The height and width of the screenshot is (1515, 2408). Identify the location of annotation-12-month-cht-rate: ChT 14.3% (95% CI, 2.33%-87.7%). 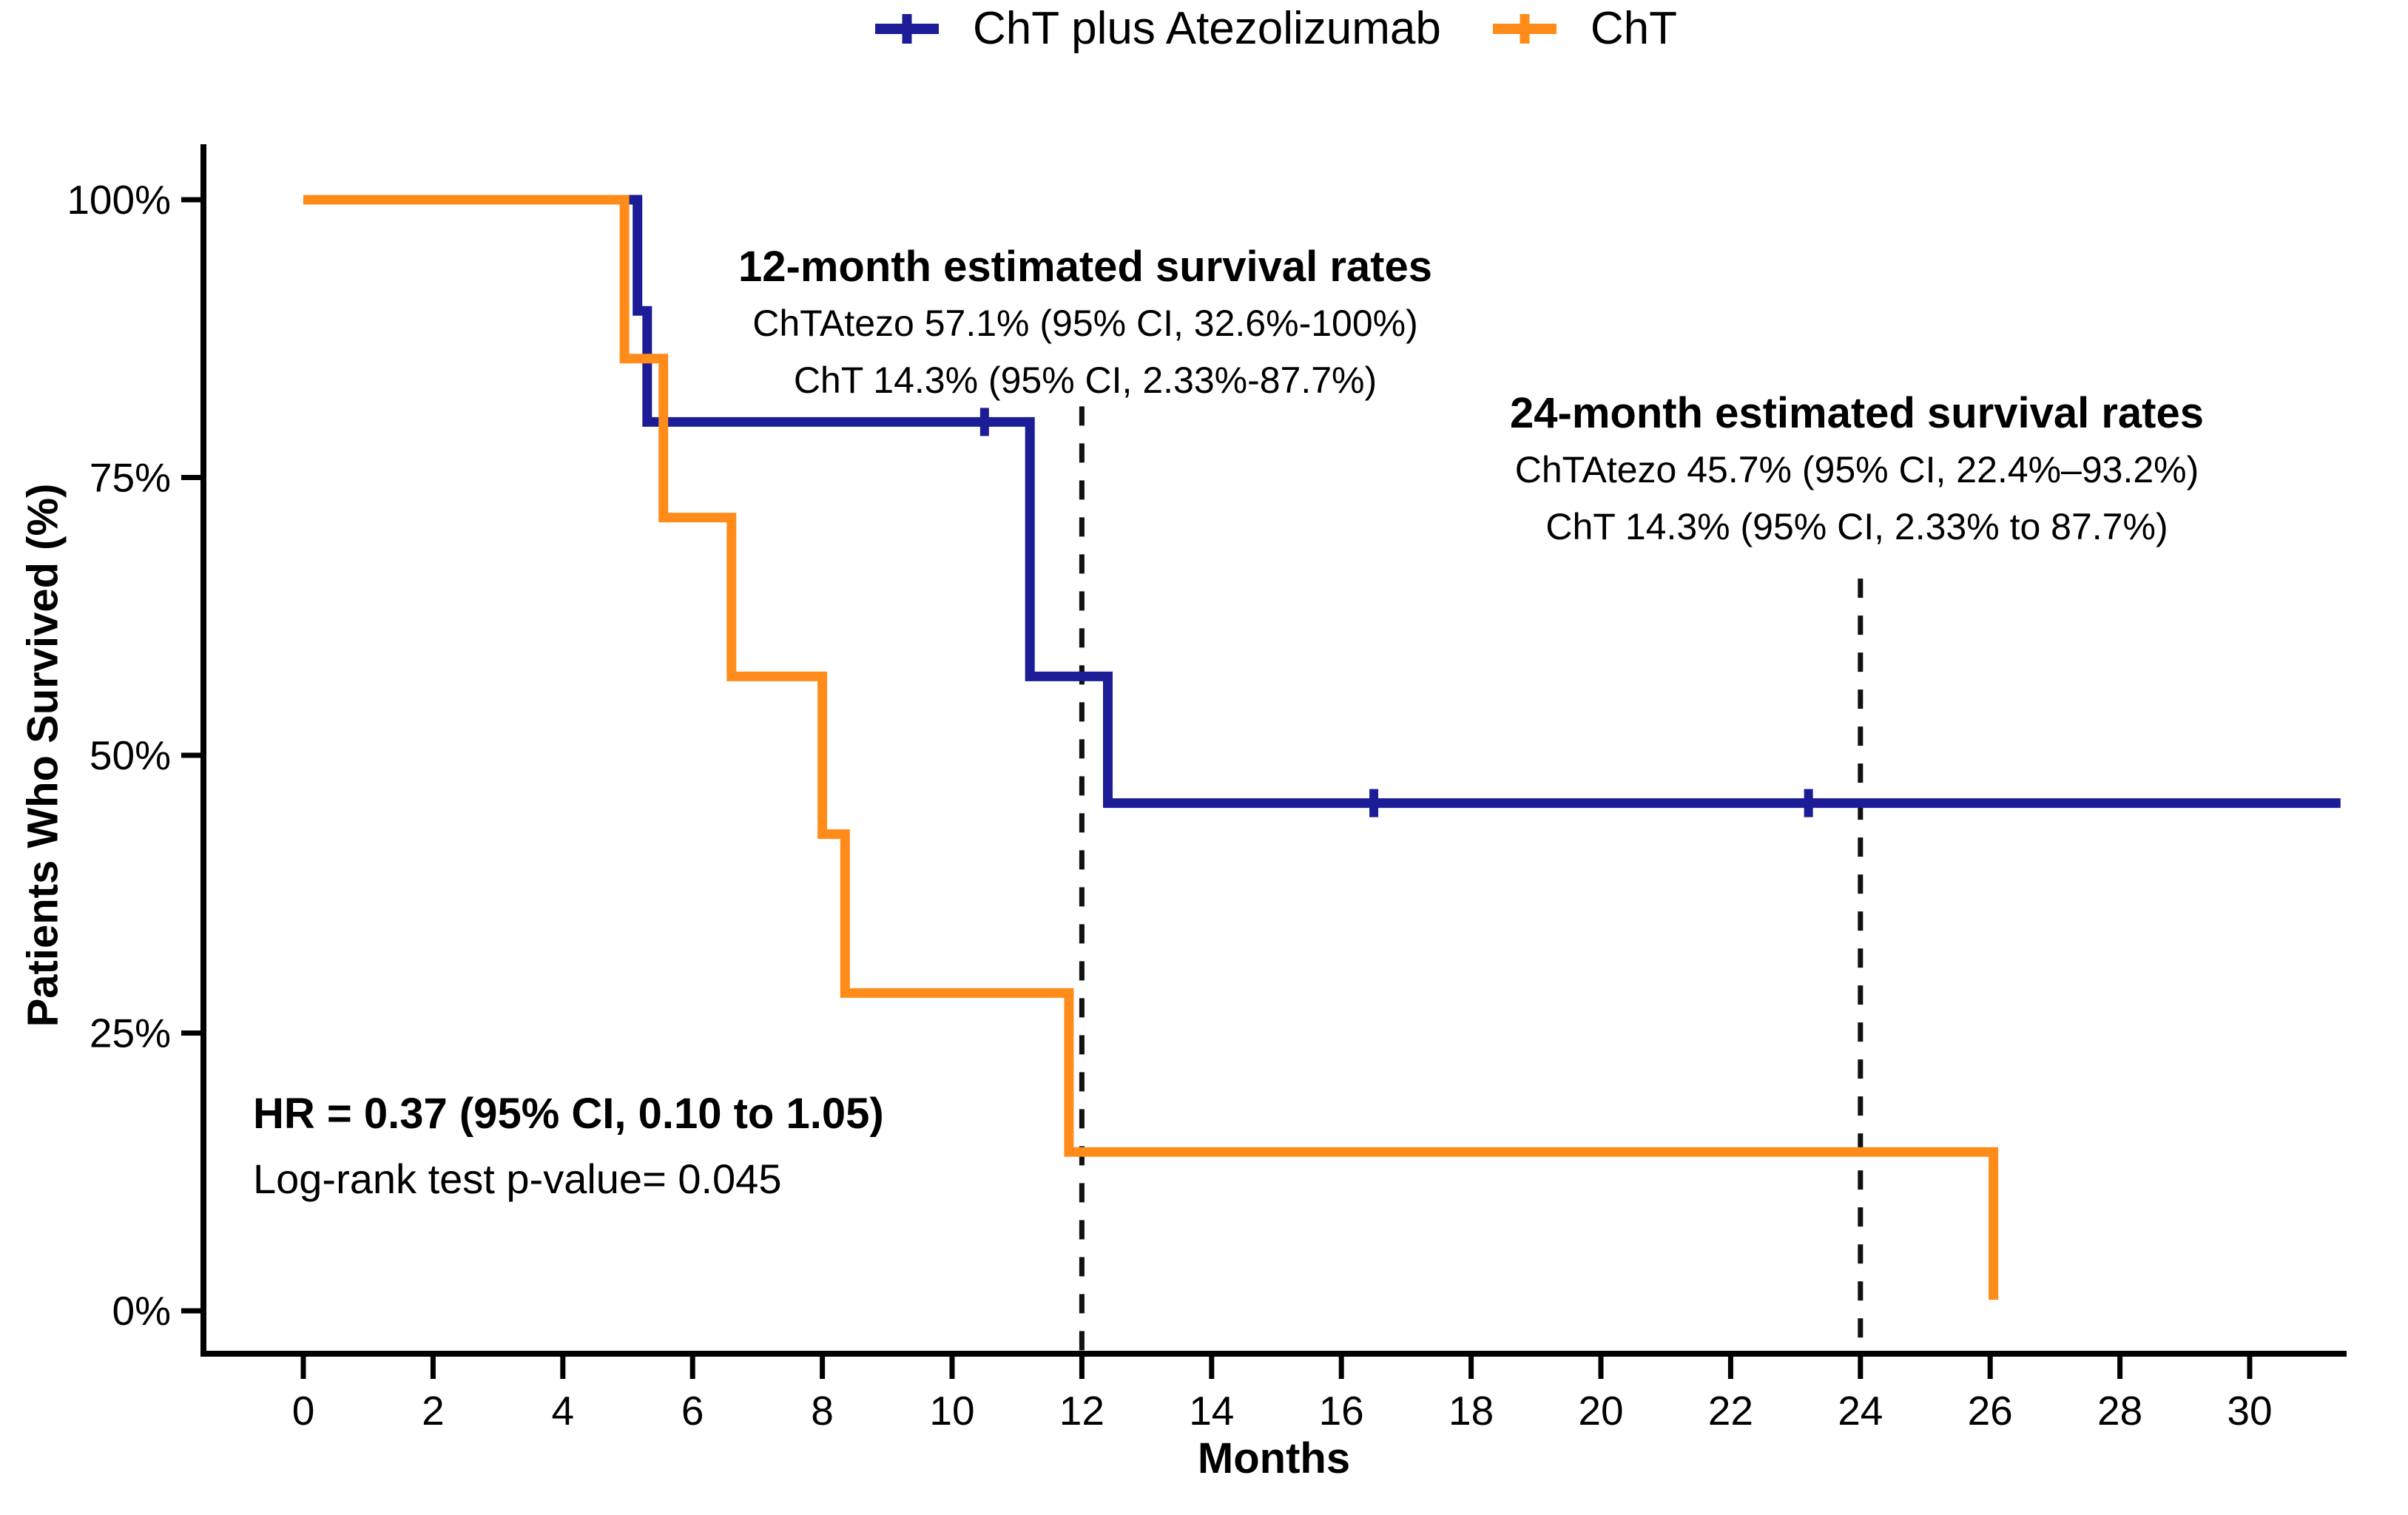
(1085, 381).